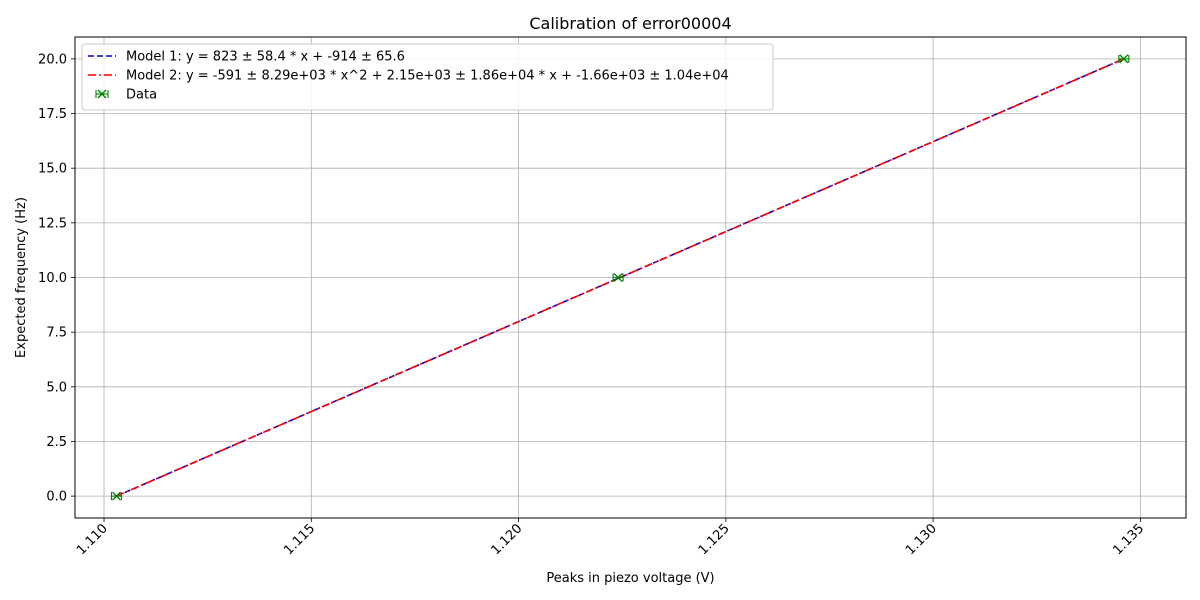 The height and width of the screenshot is (600, 1200). What do you see at coordinates (52, 278) in the screenshot?
I see `y-tick-label: 10.0` at bounding box center [52, 278].